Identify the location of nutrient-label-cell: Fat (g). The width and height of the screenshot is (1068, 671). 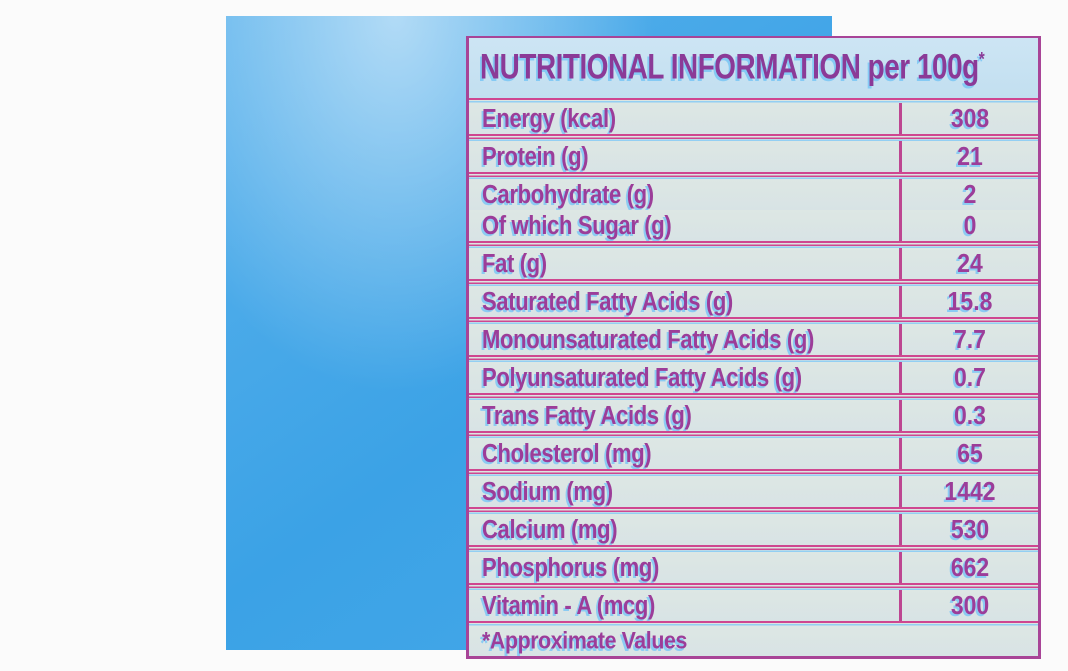
(684, 263).